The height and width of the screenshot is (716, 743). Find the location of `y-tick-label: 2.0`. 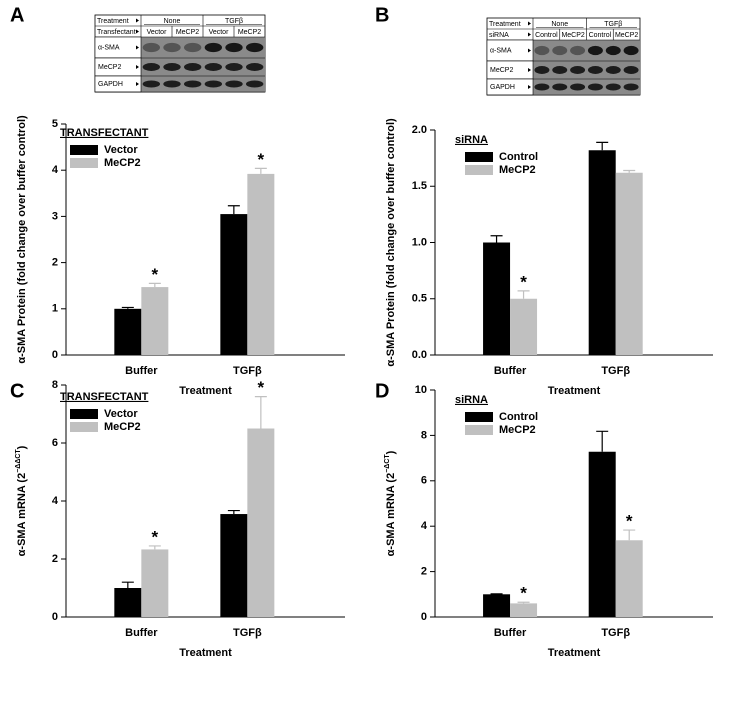

y-tick-label: 2.0 is located at coordinates (419, 130).